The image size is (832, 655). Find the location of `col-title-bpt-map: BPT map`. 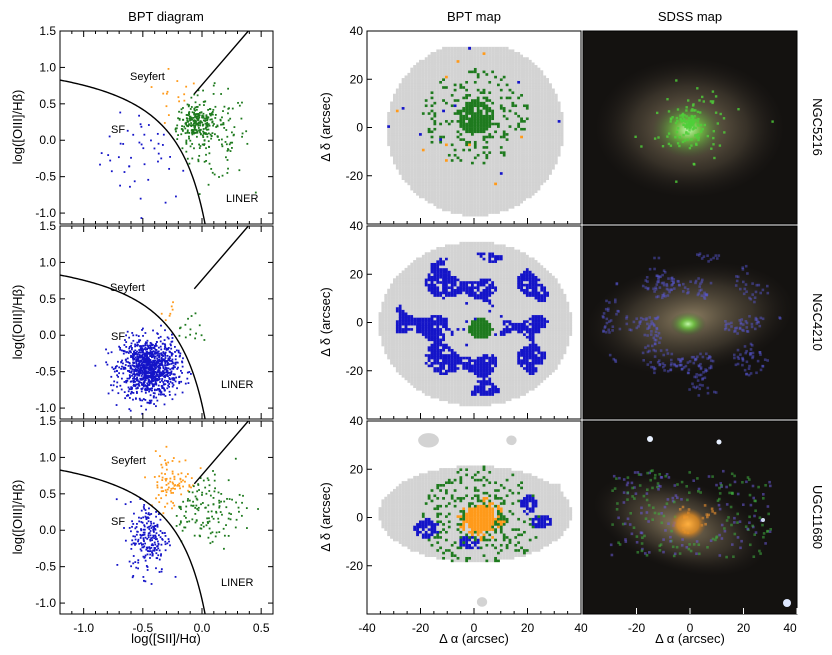

col-title-bpt-map: BPT map is located at coordinates (474, 16).